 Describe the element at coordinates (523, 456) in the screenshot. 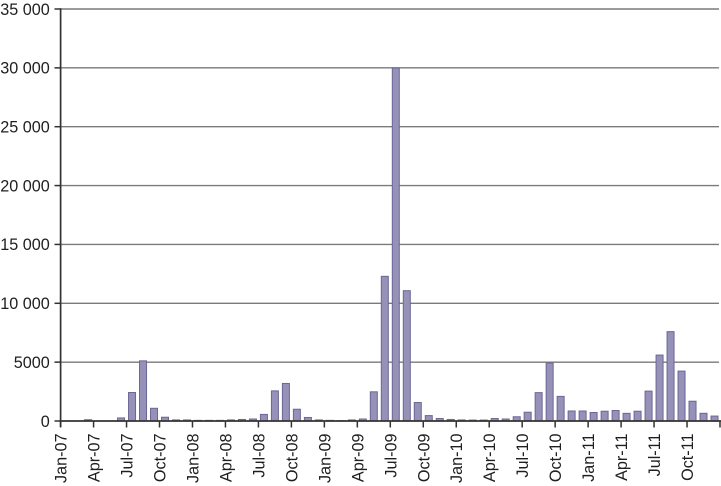

I see `svg-text: Jul-10` at that location.